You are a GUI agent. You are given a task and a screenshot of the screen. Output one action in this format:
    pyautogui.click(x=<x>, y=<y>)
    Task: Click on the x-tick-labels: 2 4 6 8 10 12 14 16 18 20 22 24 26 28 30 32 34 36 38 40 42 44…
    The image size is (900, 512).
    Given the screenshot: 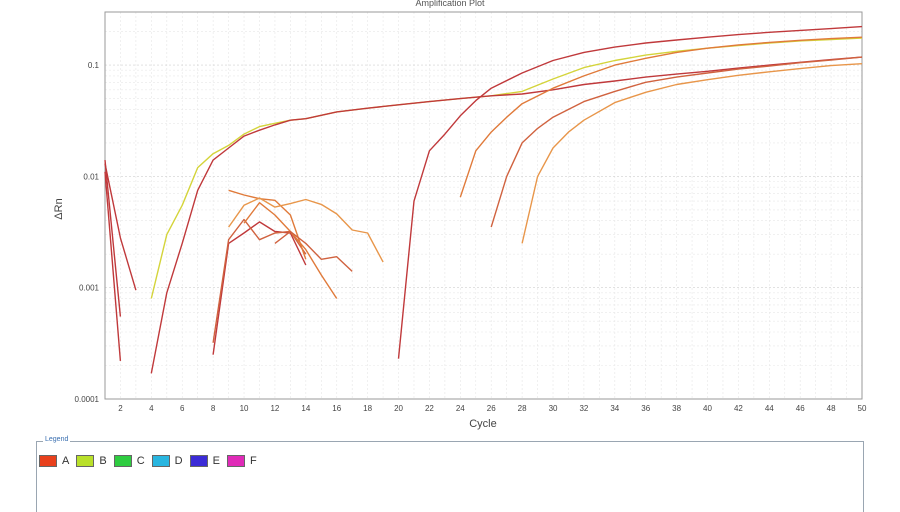 What is the action you would take?
    pyautogui.click(x=492, y=408)
    